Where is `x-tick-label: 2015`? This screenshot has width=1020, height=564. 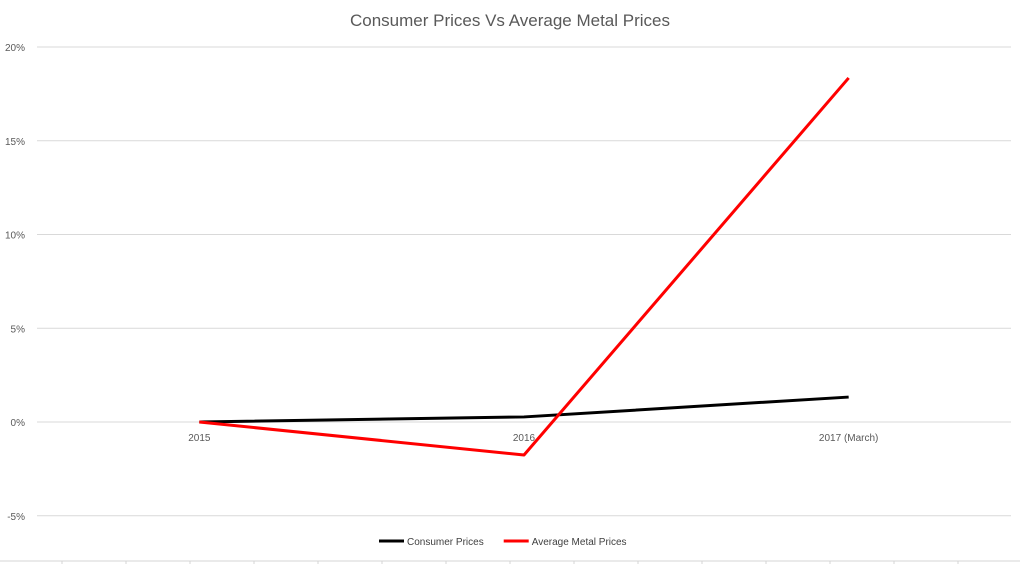 x-tick-label: 2015 is located at coordinates (199, 438).